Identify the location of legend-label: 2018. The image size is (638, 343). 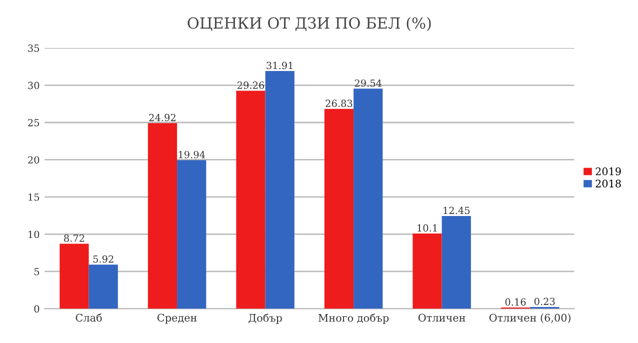
(608, 184).